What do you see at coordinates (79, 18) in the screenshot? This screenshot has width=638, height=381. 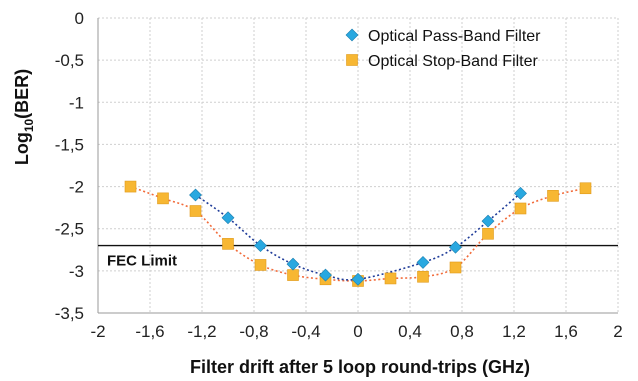 I see `y-tick-label: 0` at bounding box center [79, 18].